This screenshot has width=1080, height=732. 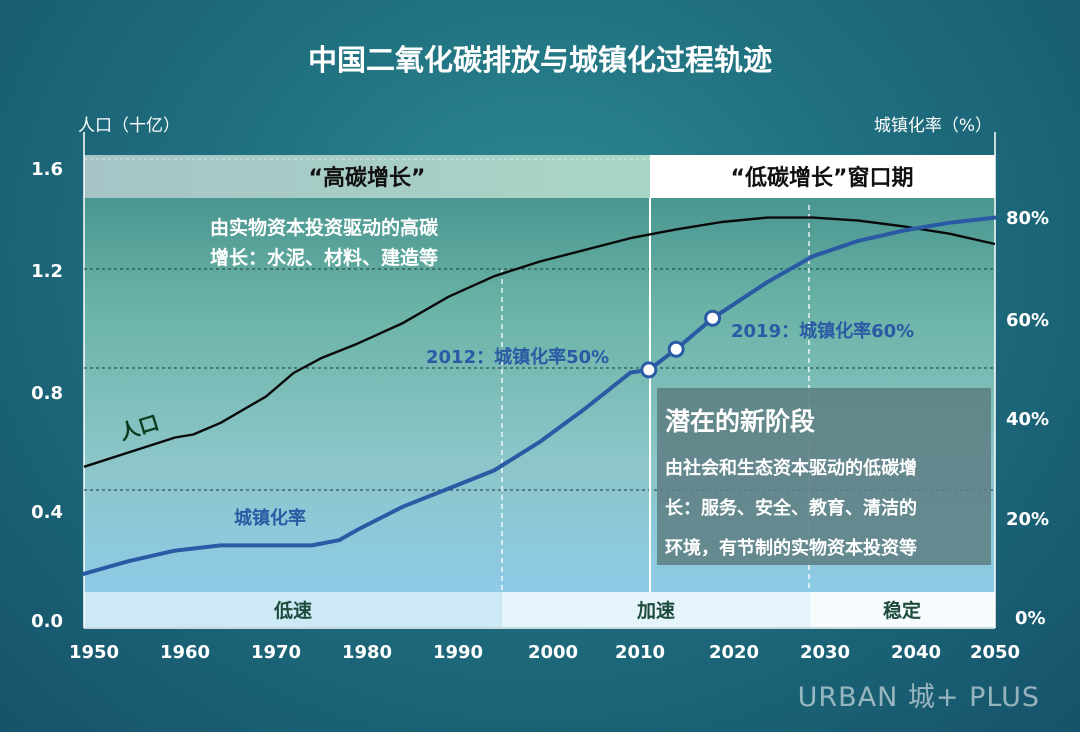 What do you see at coordinates (540, 60) in the screenshot?
I see `chart-title: 中国二氧化碳排放与城镇化过程轨迹` at bounding box center [540, 60].